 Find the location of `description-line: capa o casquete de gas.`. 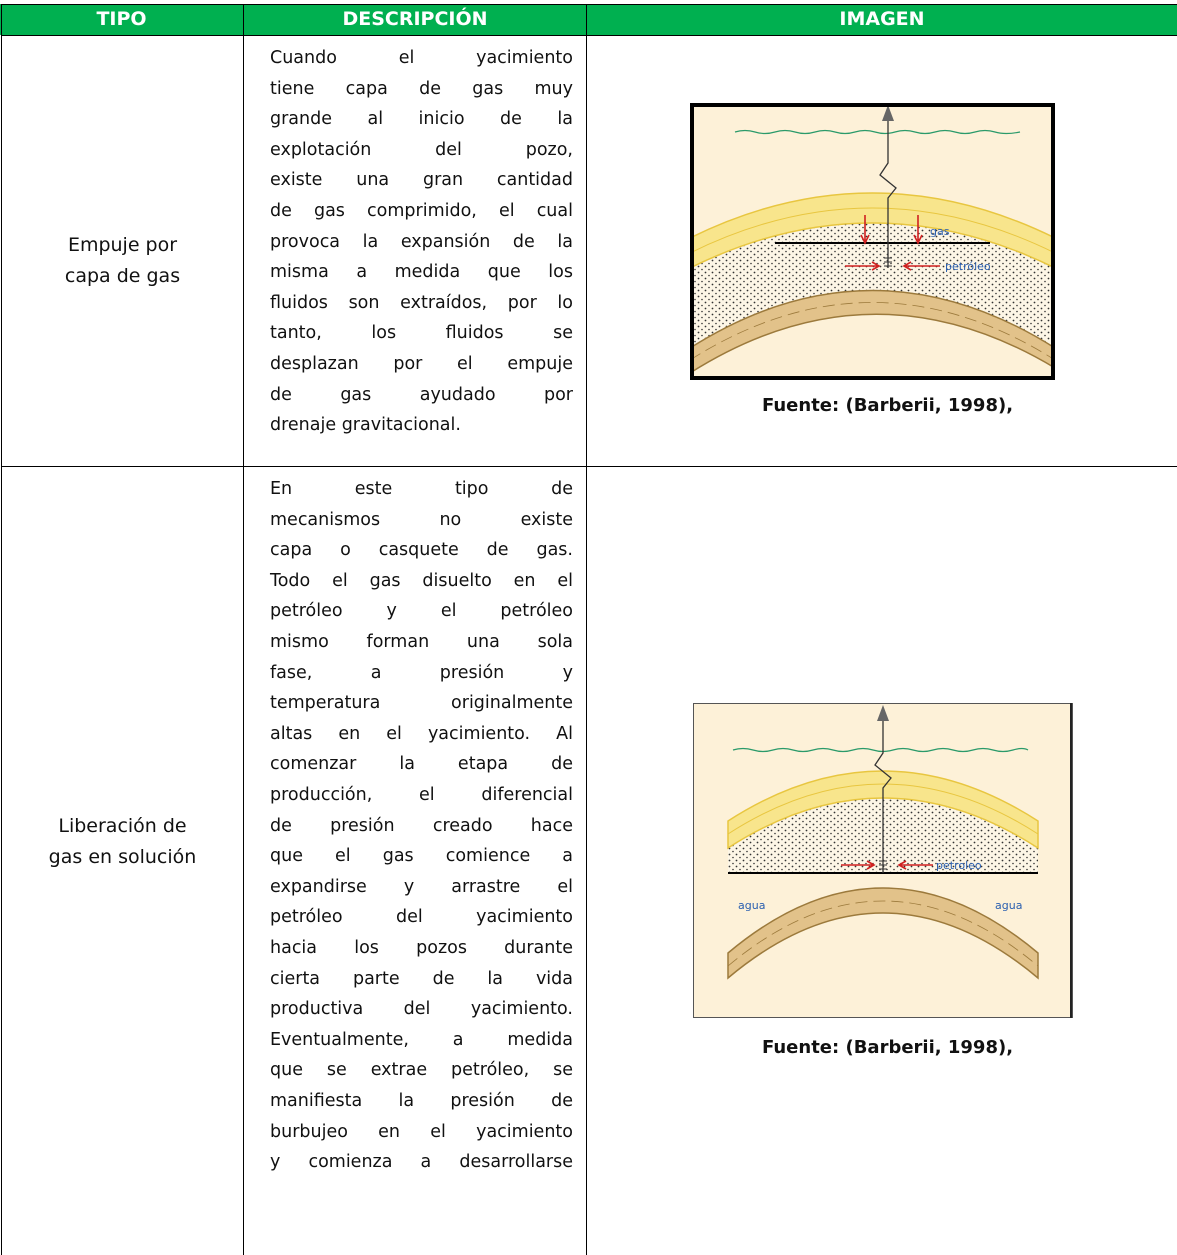

description-line: capa o casquete de gas. is located at coordinates (421, 550).